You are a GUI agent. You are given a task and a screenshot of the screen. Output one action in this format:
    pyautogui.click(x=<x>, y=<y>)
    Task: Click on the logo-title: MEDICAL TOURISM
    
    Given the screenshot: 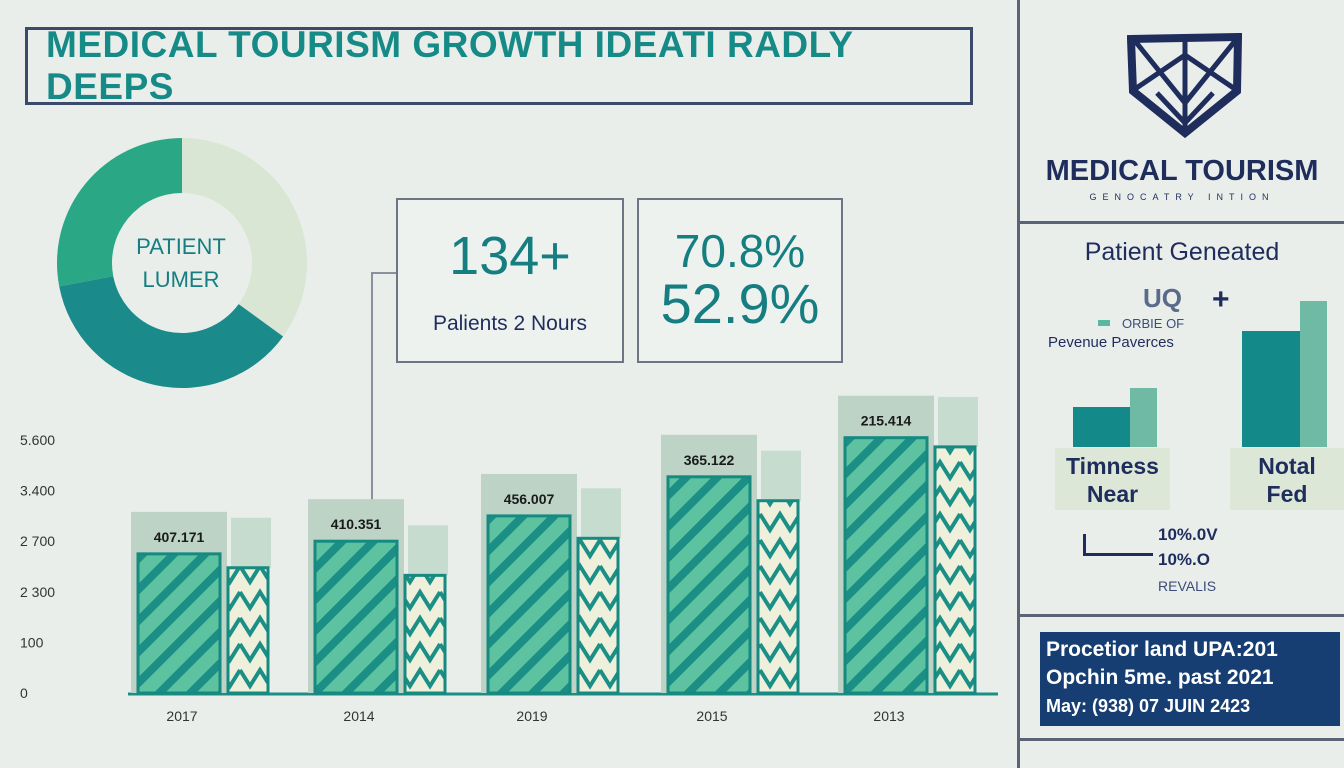 What is the action you would take?
    pyautogui.click(x=1182, y=171)
    